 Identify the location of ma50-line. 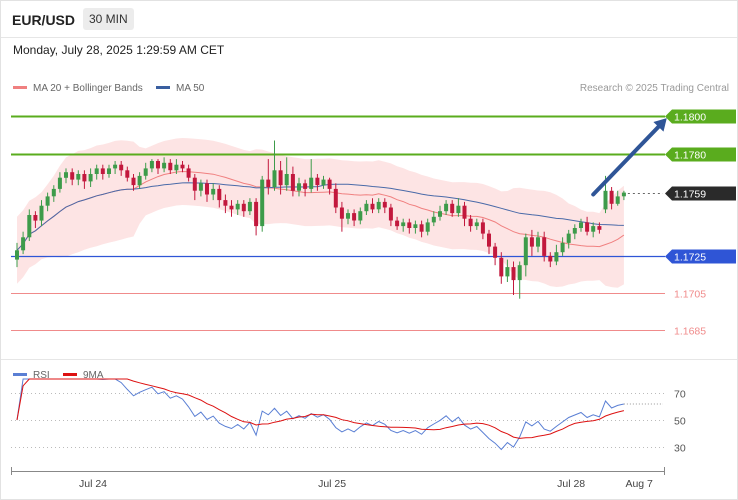
(320, 216).